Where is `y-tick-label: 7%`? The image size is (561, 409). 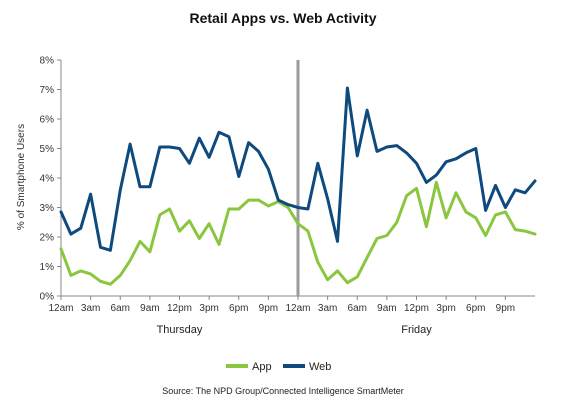
y-tick-label: 7% is located at coordinates (47, 90).